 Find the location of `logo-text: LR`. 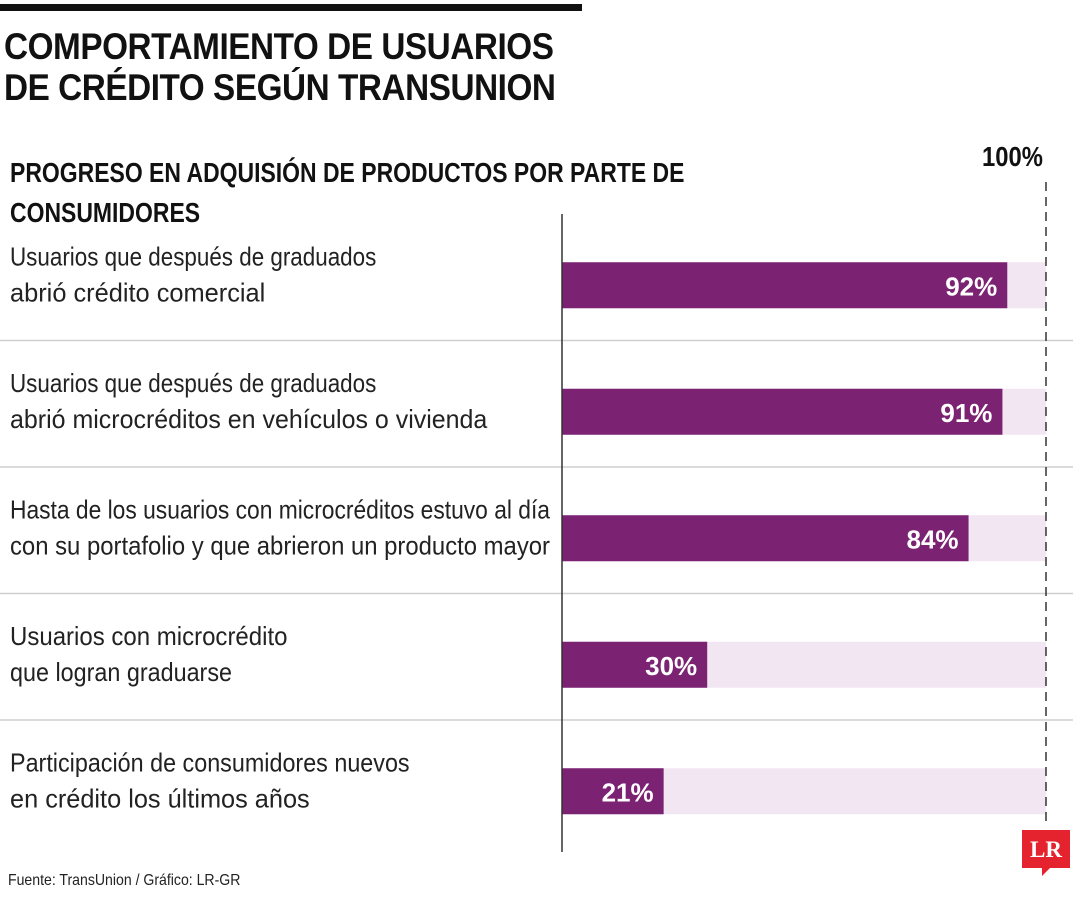

logo-text: LR is located at coordinates (1046, 849).